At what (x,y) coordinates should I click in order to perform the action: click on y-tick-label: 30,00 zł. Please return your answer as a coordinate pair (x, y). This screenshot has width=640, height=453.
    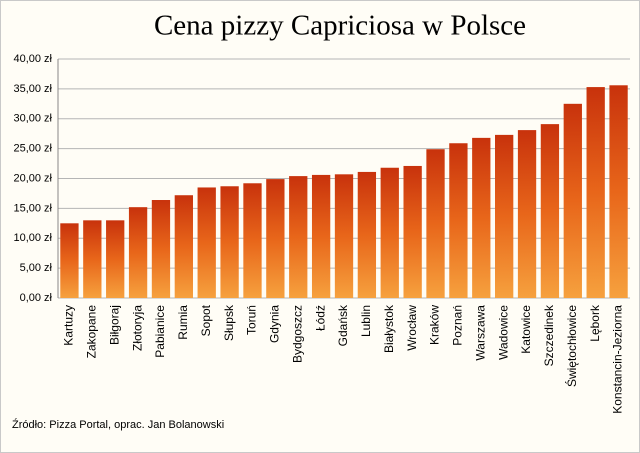
    Looking at the image, I should click on (32, 119).